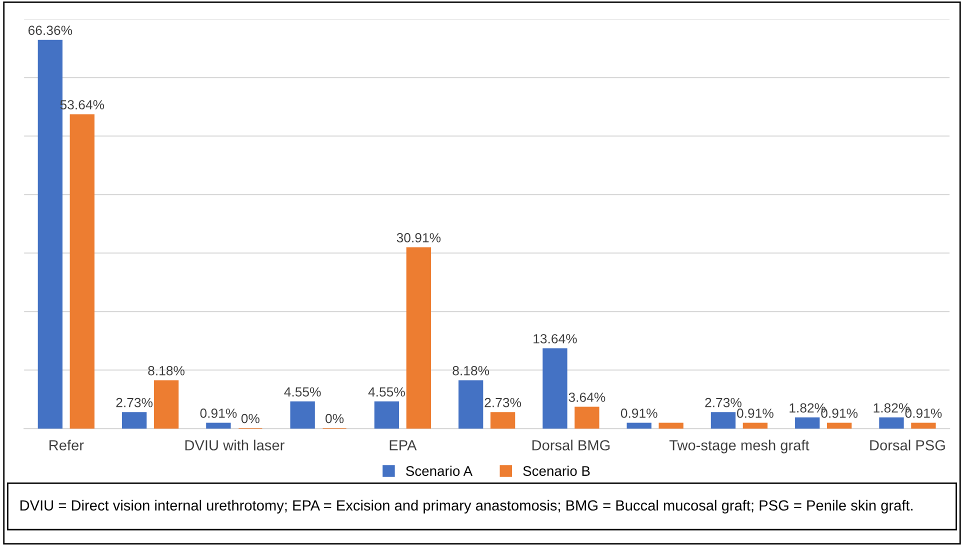  I want to click on x-tick-label: Refer, so click(67, 445).